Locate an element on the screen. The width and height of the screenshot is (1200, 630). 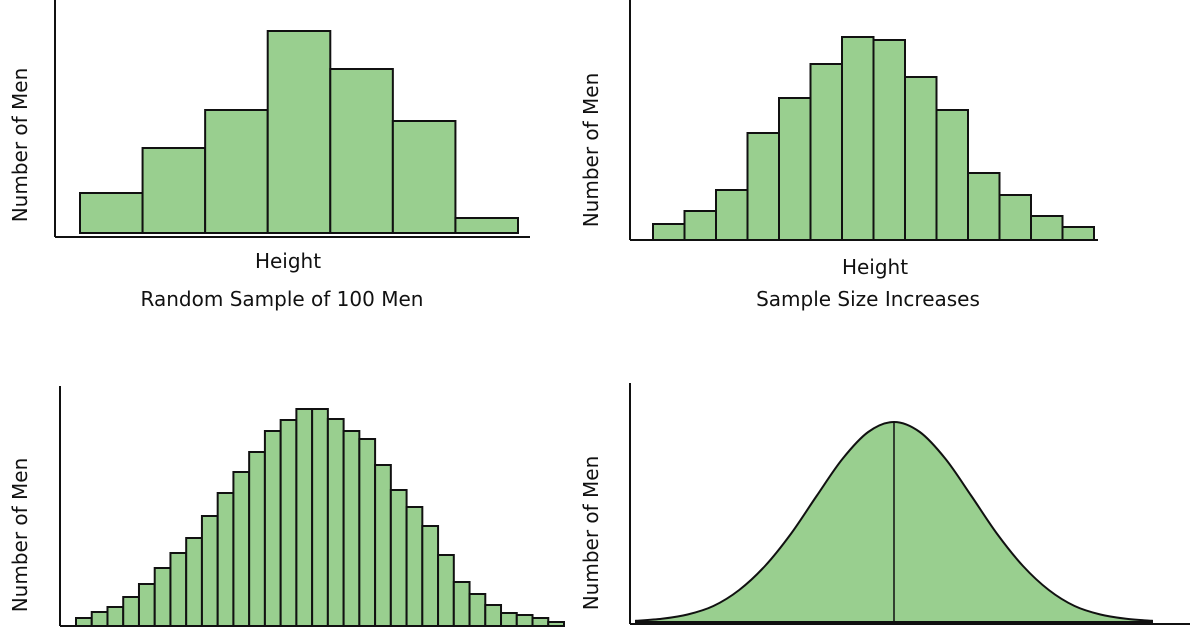
chart-title: Random Sample of 100 Men is located at coordinates (282, 299).